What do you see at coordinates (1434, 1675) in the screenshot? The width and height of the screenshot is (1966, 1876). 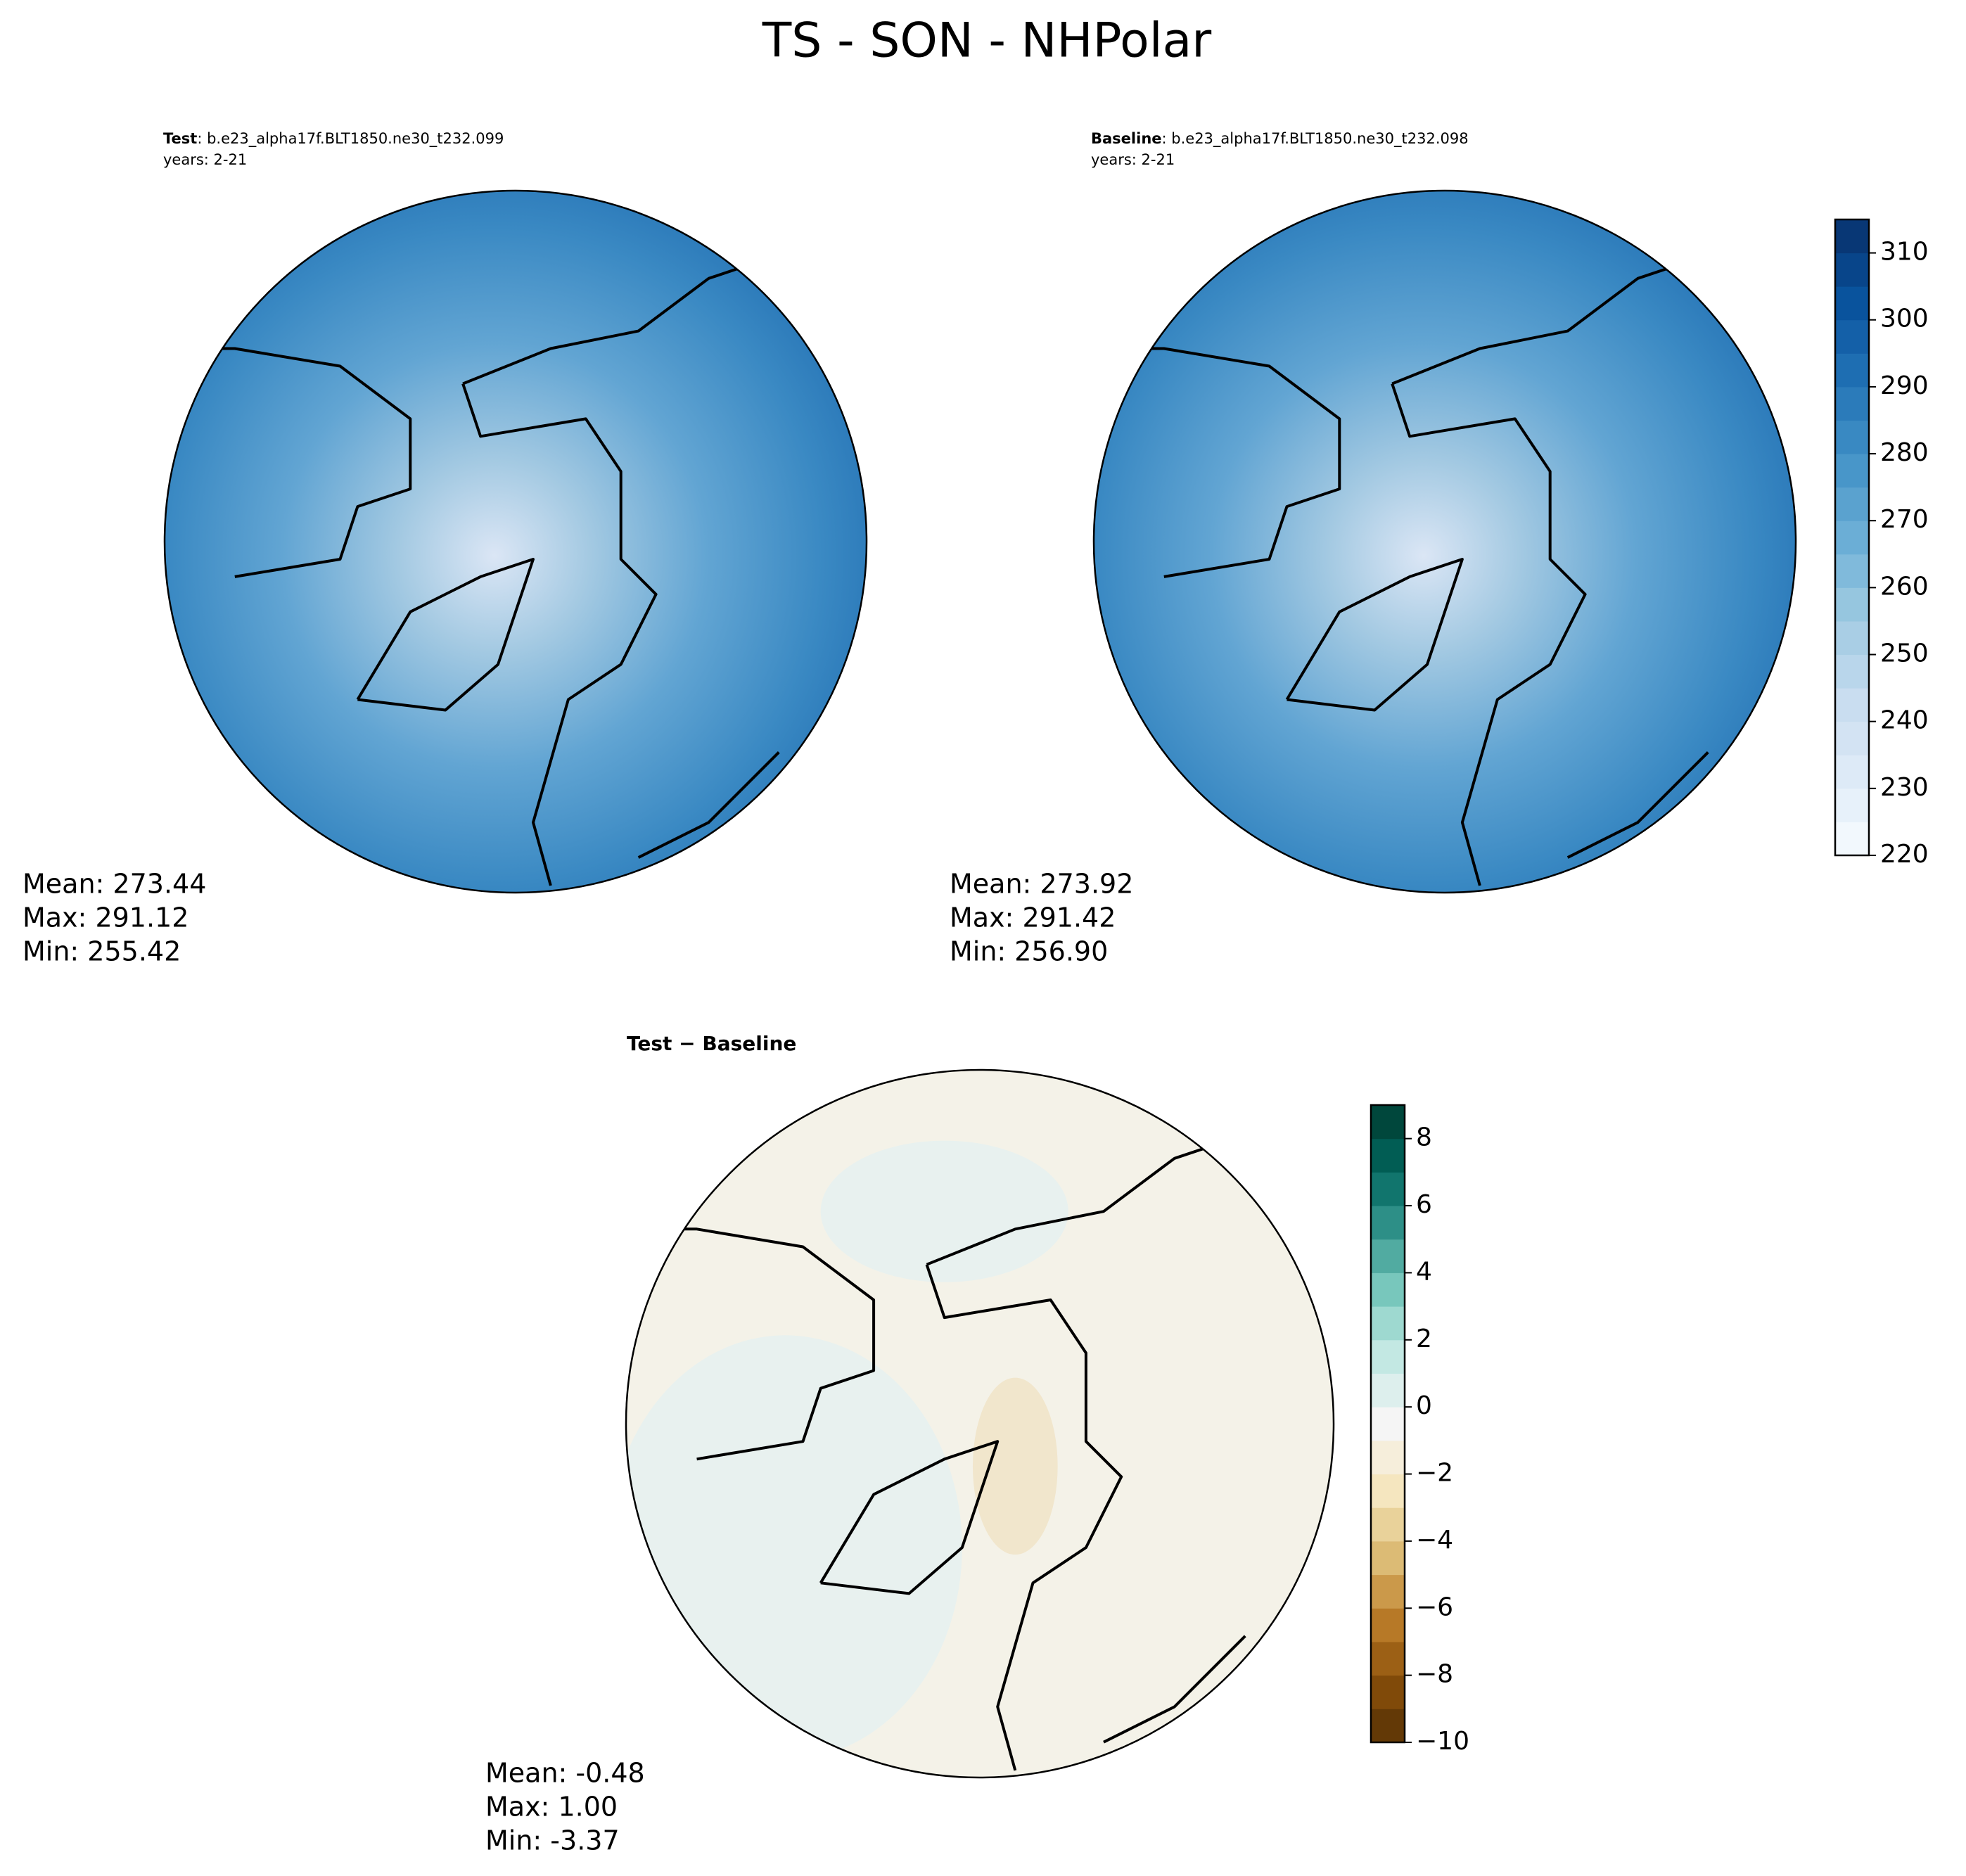 I see `colorbar-tick-label: −8` at bounding box center [1434, 1675].